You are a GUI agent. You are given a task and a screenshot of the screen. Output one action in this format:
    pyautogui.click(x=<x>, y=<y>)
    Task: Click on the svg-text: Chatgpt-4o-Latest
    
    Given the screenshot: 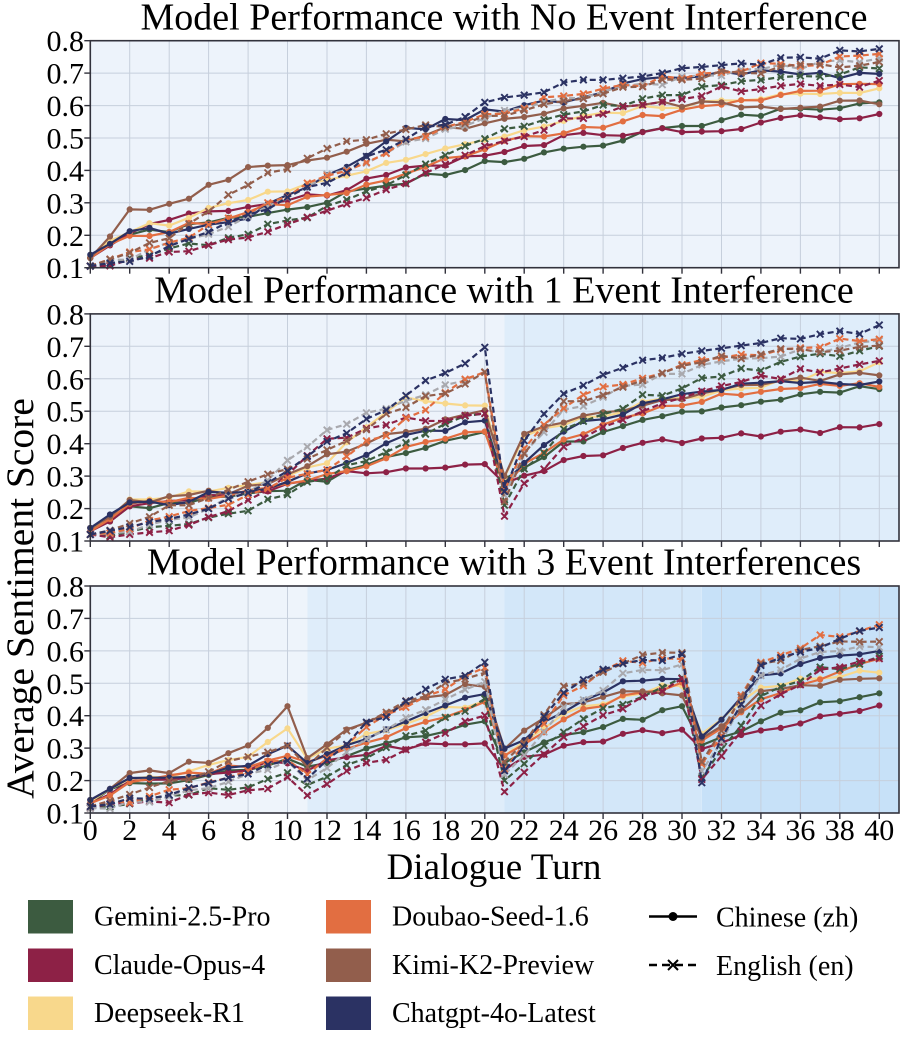 What is the action you would take?
    pyautogui.click(x=494, y=1013)
    